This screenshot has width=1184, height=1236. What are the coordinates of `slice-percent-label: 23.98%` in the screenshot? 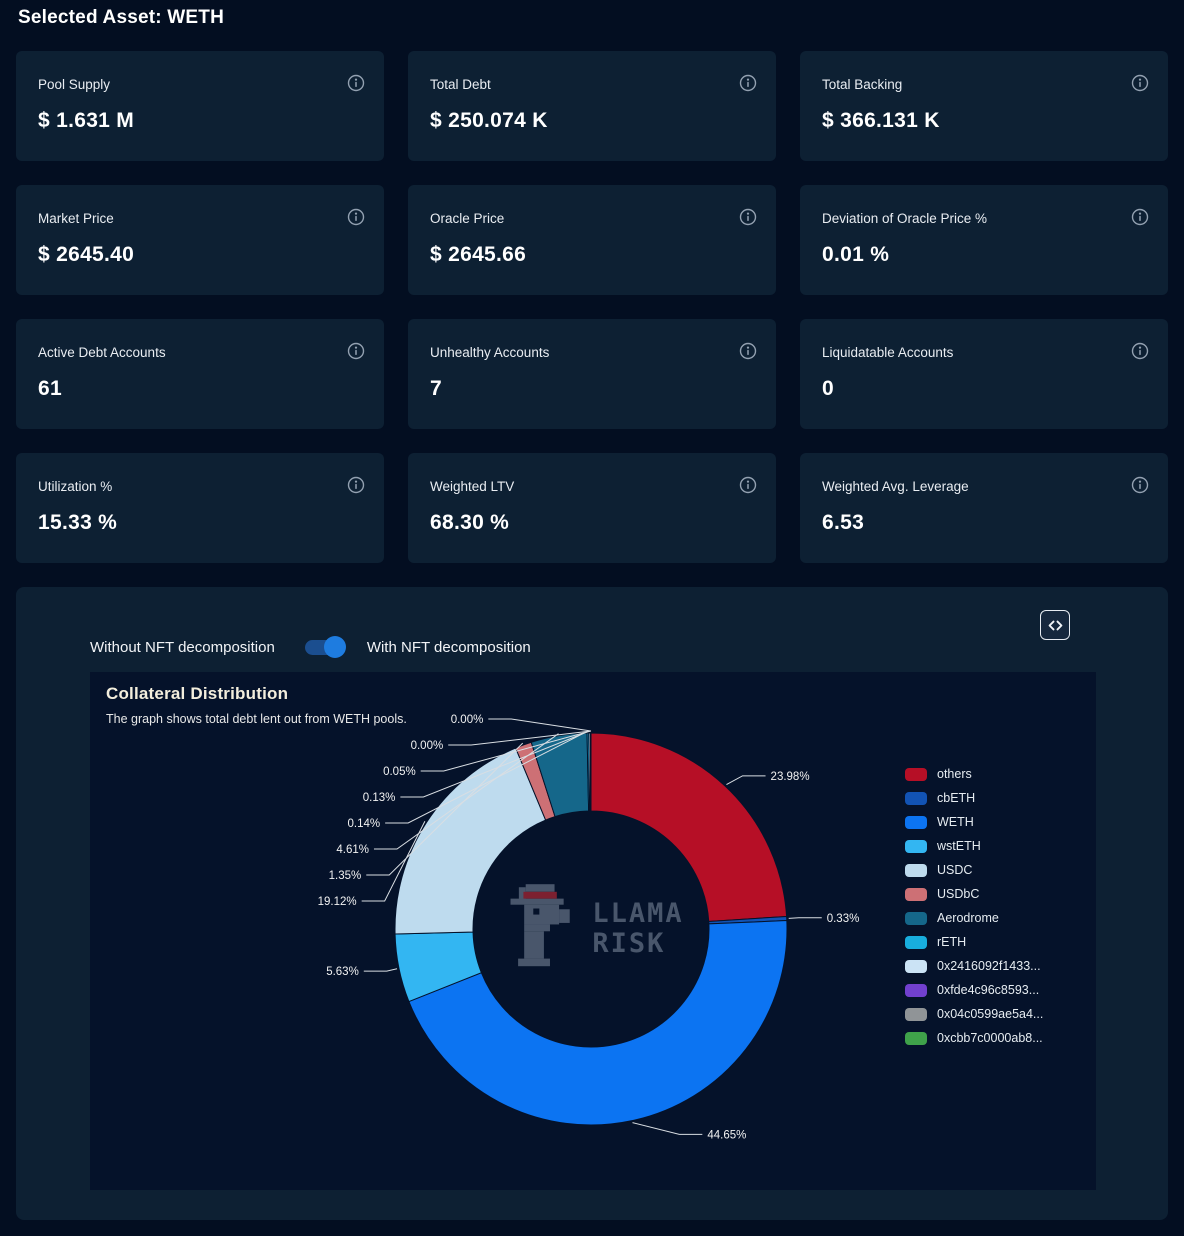 It's located at (790, 777).